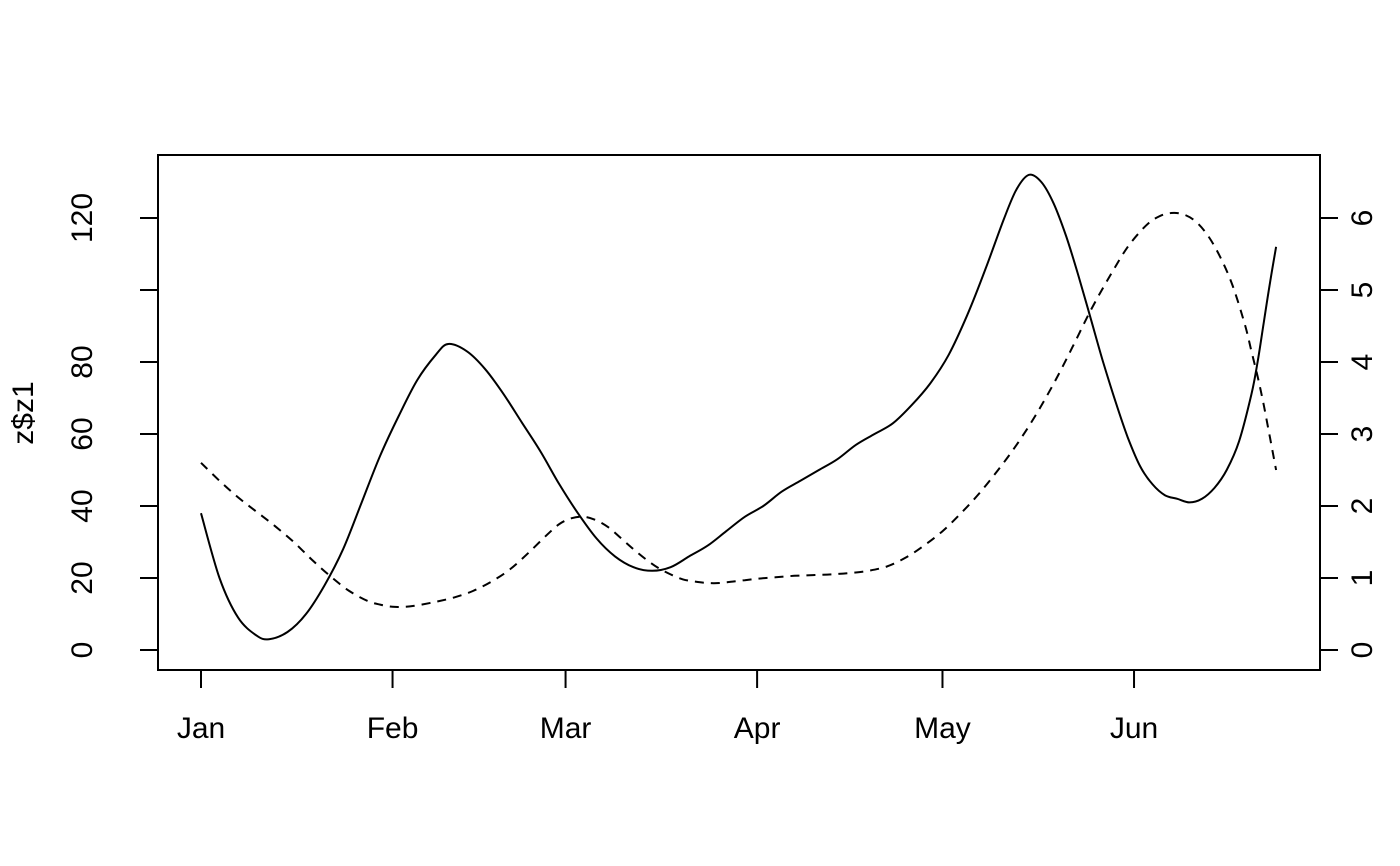  Describe the element at coordinates (82, 433) in the screenshot. I see `left-tick-label-60: 60` at that location.